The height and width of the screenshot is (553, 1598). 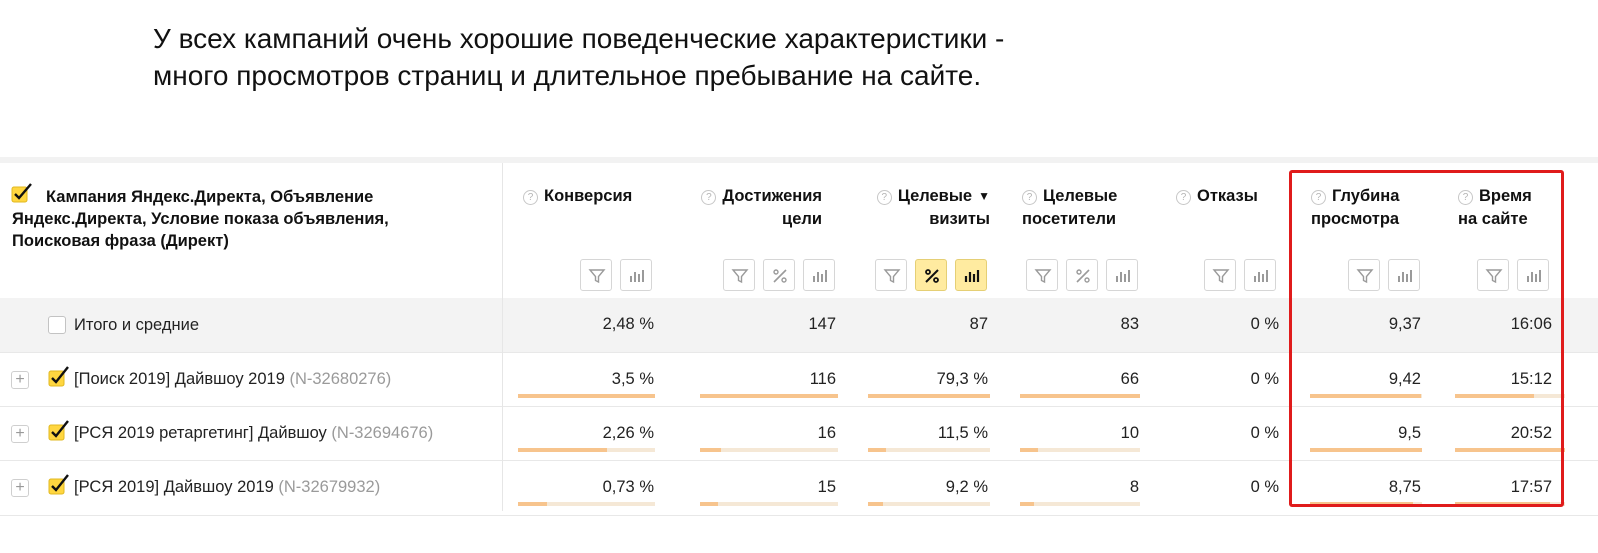 I want to click on column-divider, so click(x=502, y=337).